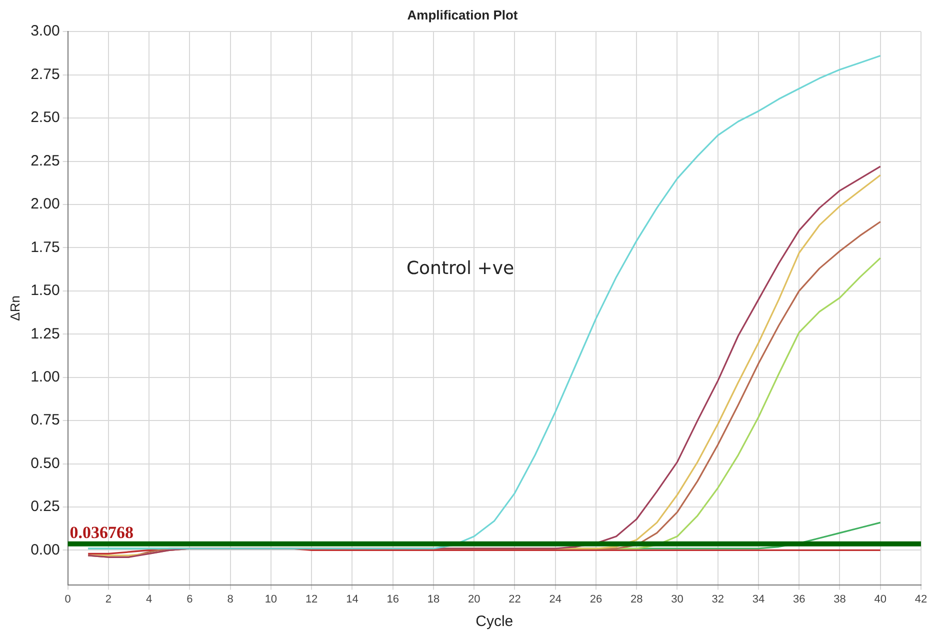  Describe the element at coordinates (677, 599) in the screenshot. I see `x-tick-label: 30` at that location.